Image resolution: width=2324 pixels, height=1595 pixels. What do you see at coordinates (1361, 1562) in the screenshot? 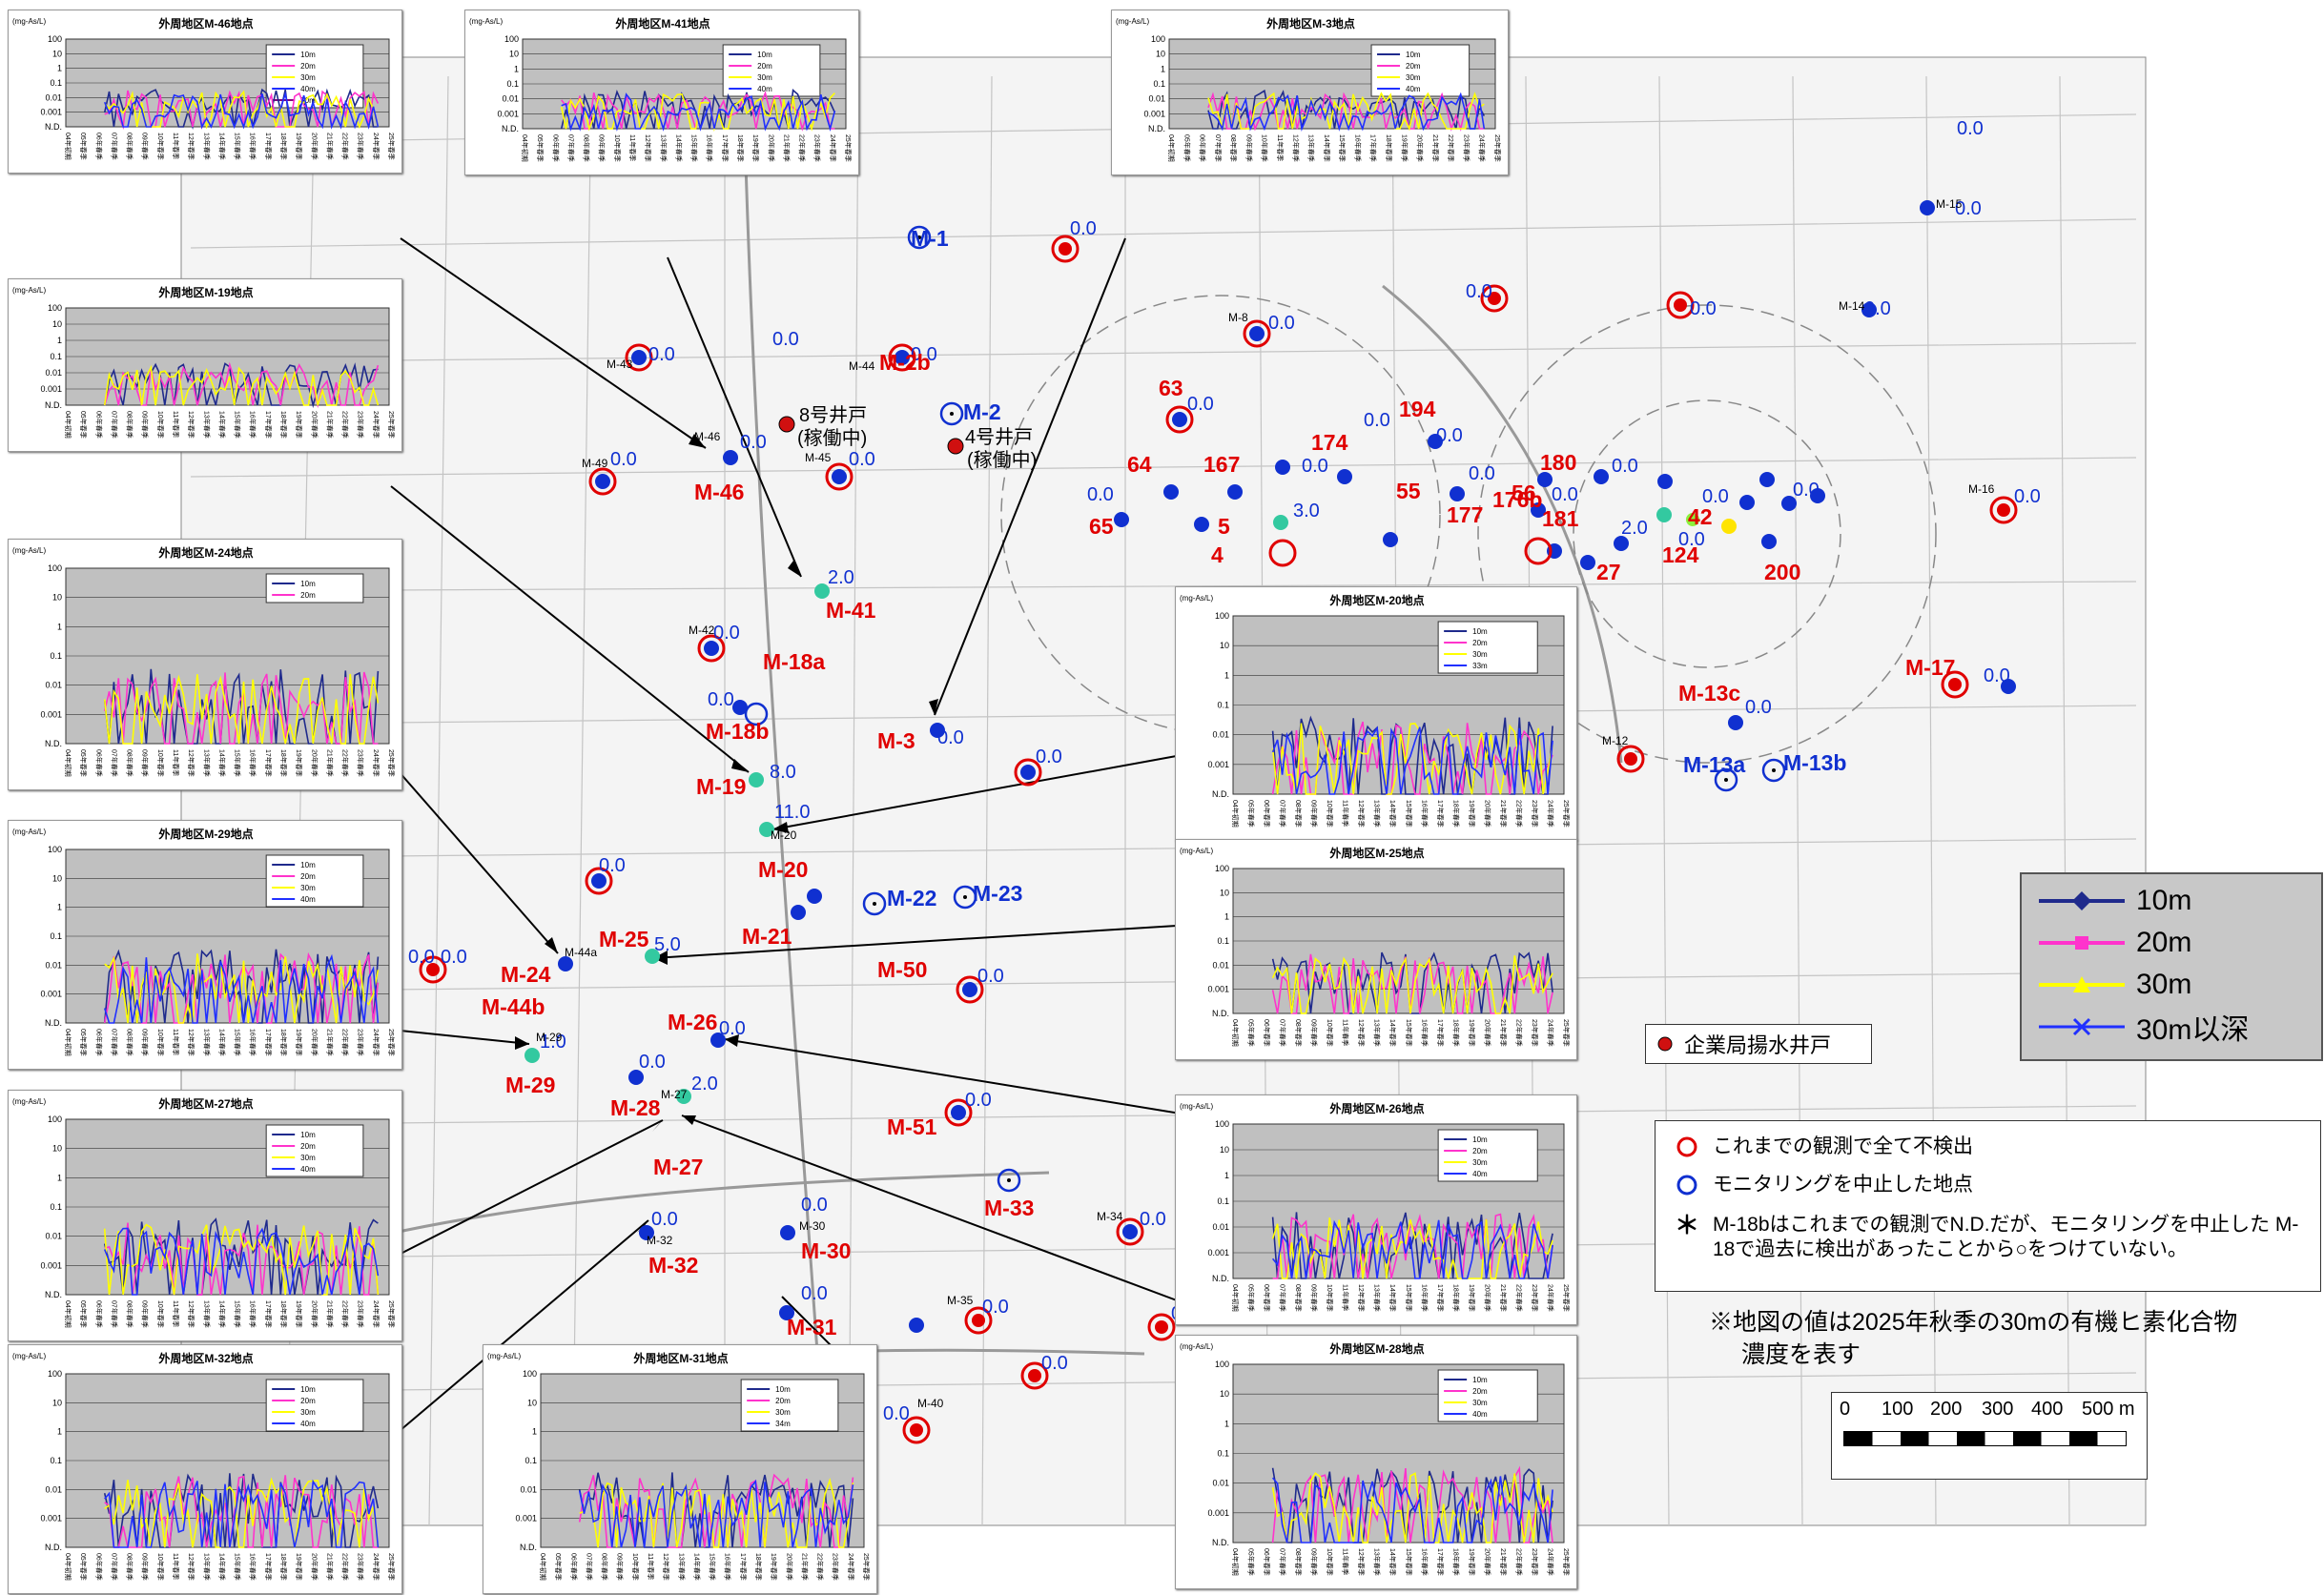
I see `x-tick-label: 12年春季` at bounding box center [1361, 1562].